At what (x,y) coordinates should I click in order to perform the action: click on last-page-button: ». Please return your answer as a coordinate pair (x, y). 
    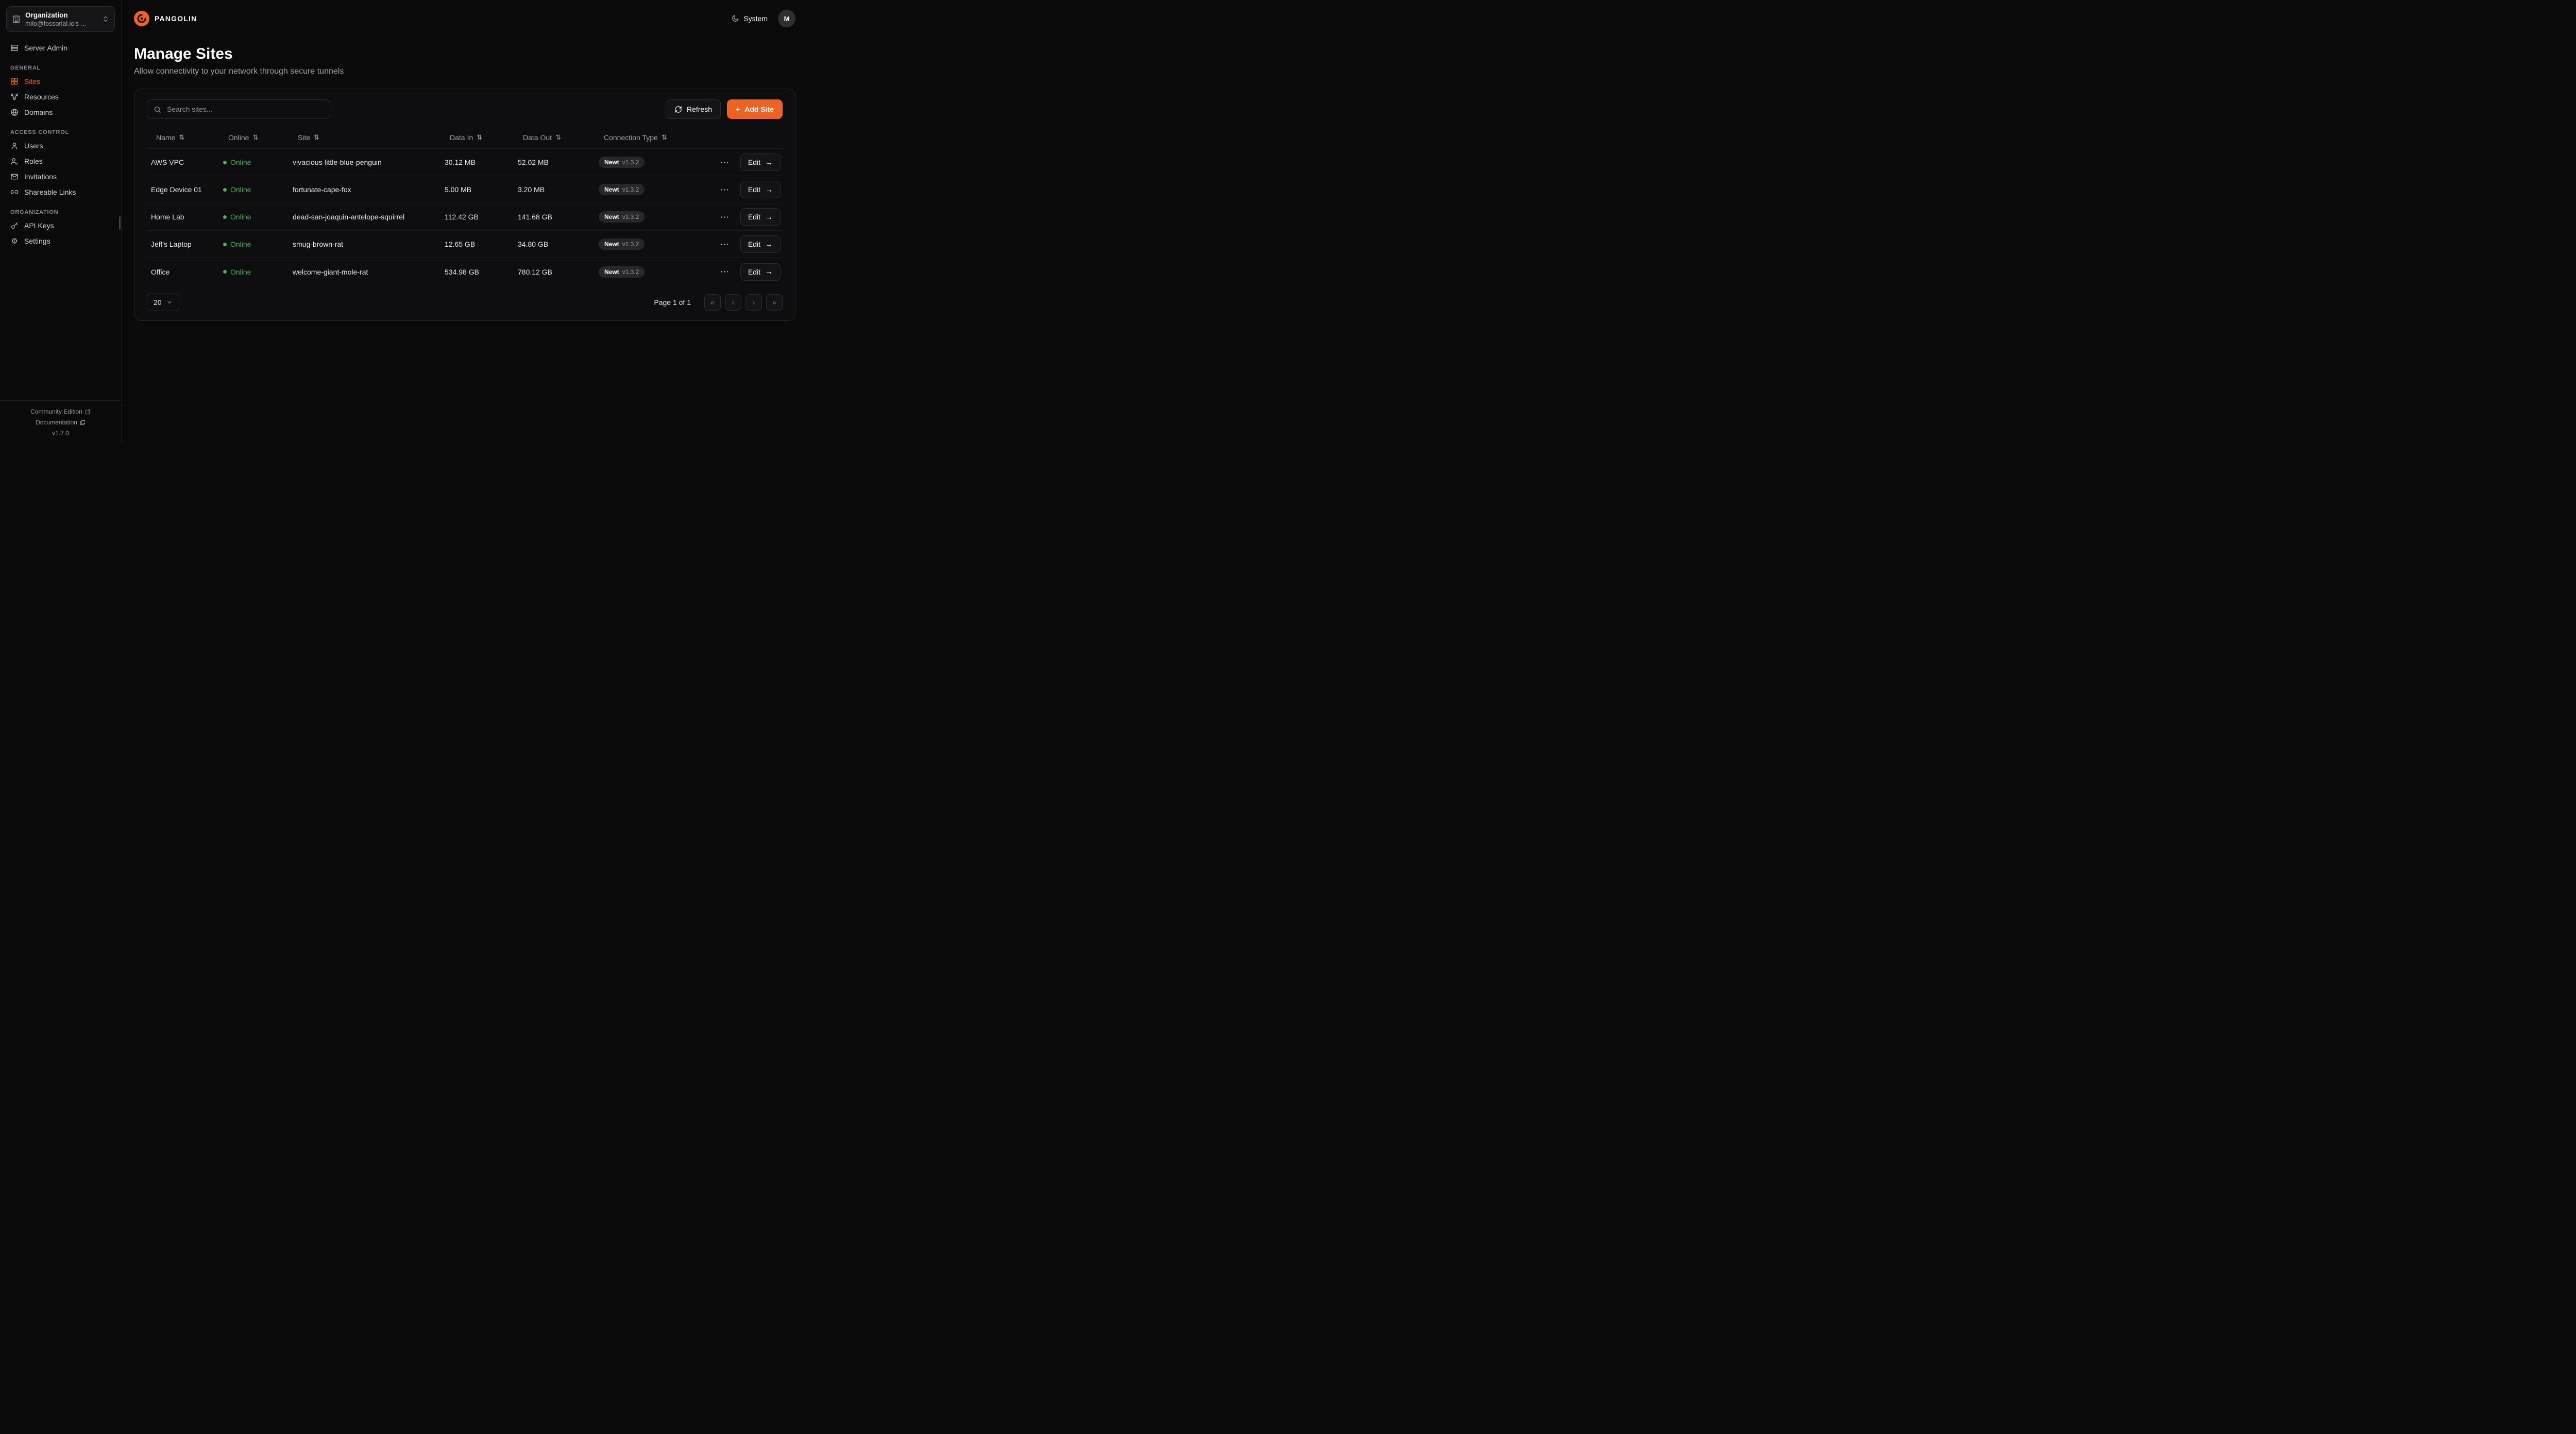
    Looking at the image, I should click on (774, 302).